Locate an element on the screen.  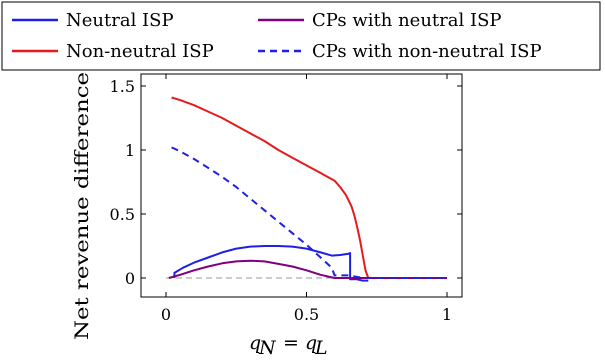
legend-label-cps-neutral: CPs with neutral ISP is located at coordinates (407, 20).